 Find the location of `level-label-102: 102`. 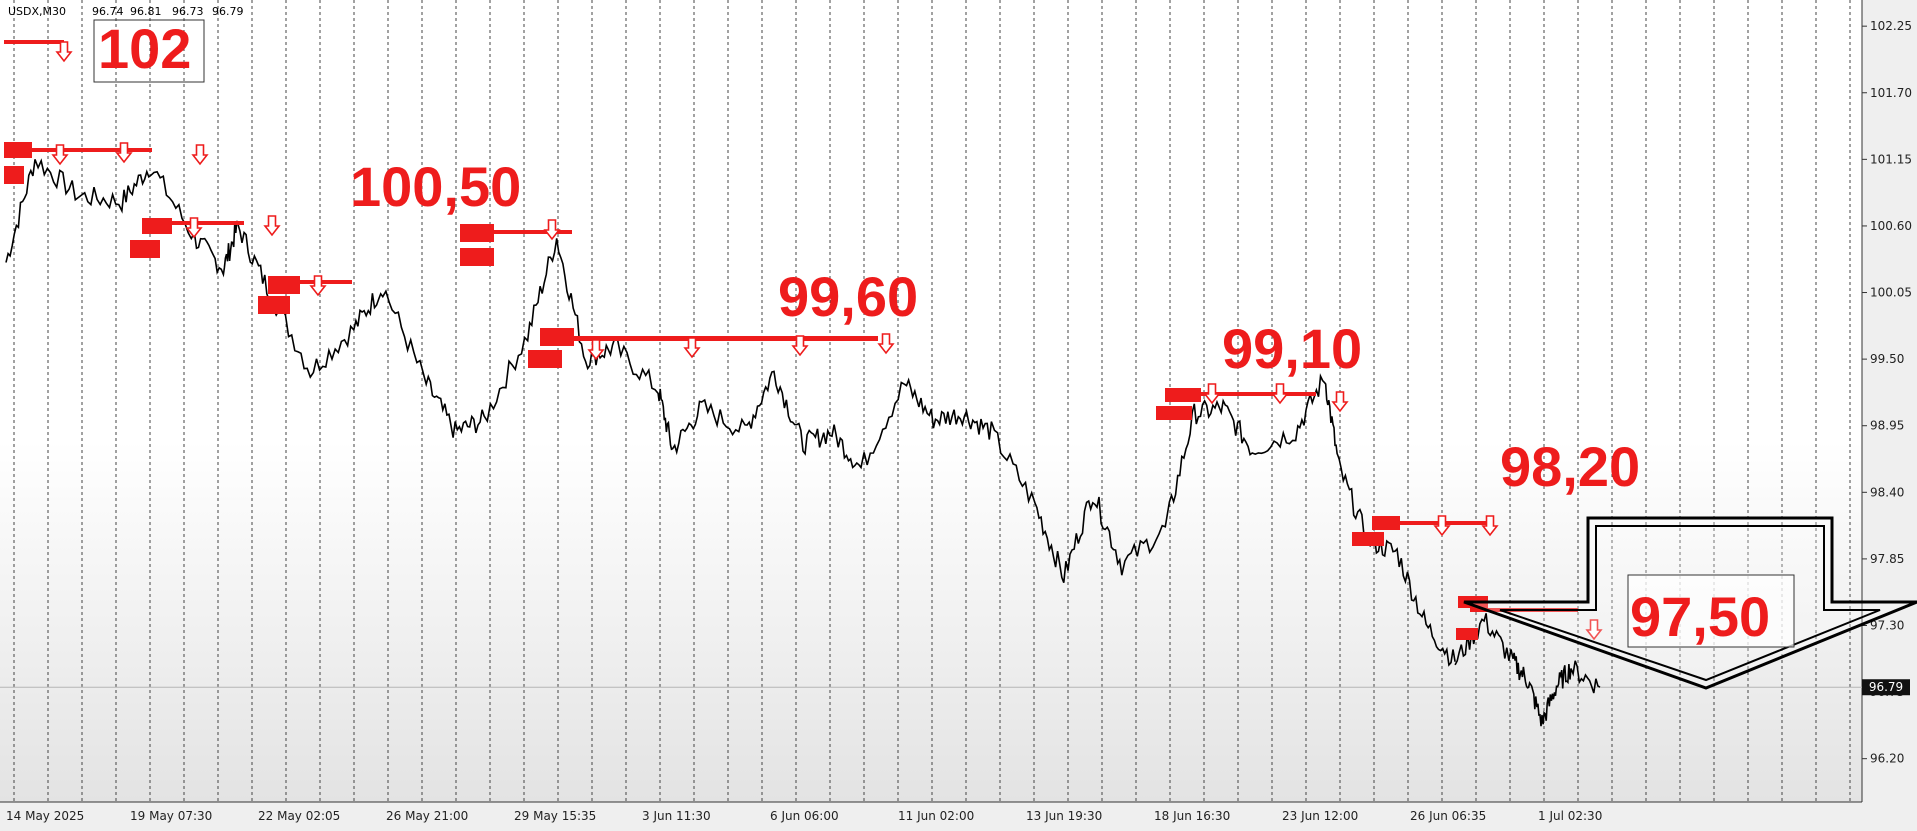

level-label-102: 102 is located at coordinates (144, 48).